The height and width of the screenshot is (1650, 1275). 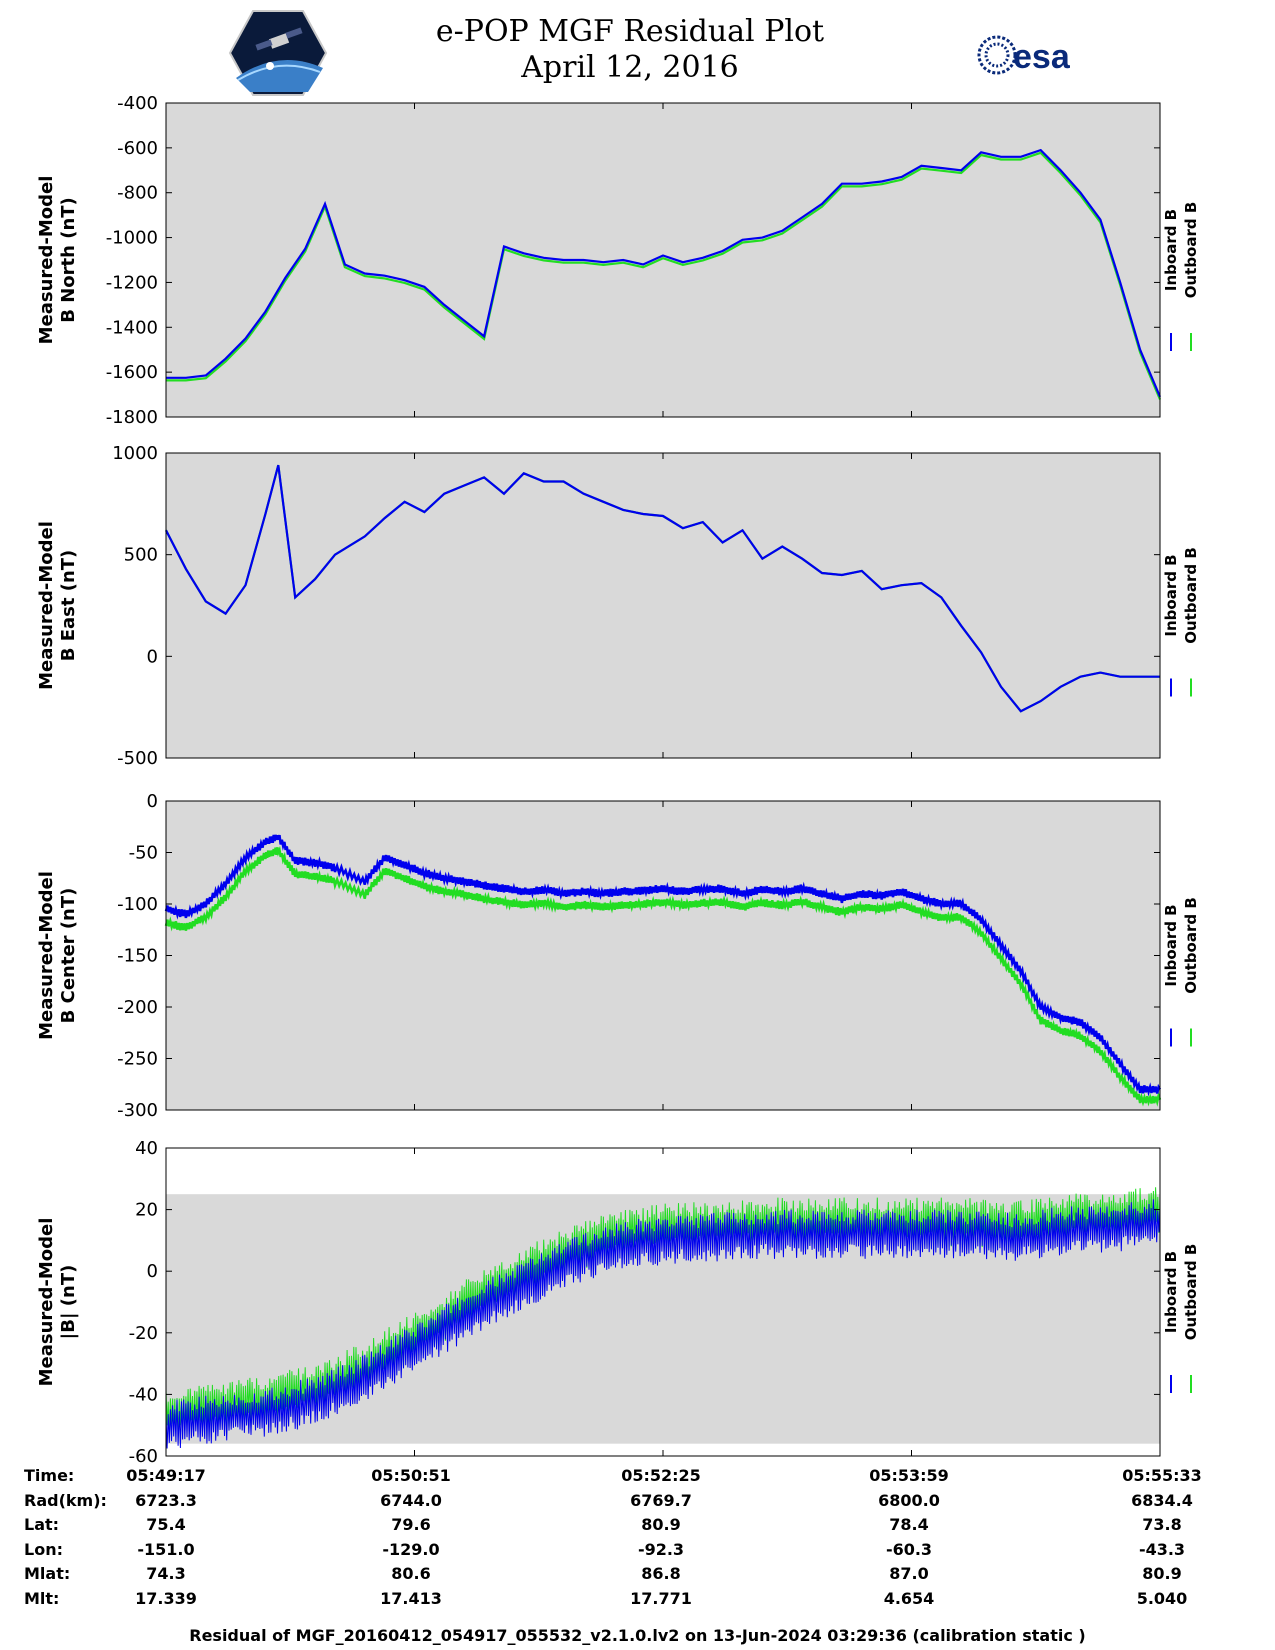 I want to click on y-axis-label: Measured-ModelB East (nT), so click(x=57, y=605).